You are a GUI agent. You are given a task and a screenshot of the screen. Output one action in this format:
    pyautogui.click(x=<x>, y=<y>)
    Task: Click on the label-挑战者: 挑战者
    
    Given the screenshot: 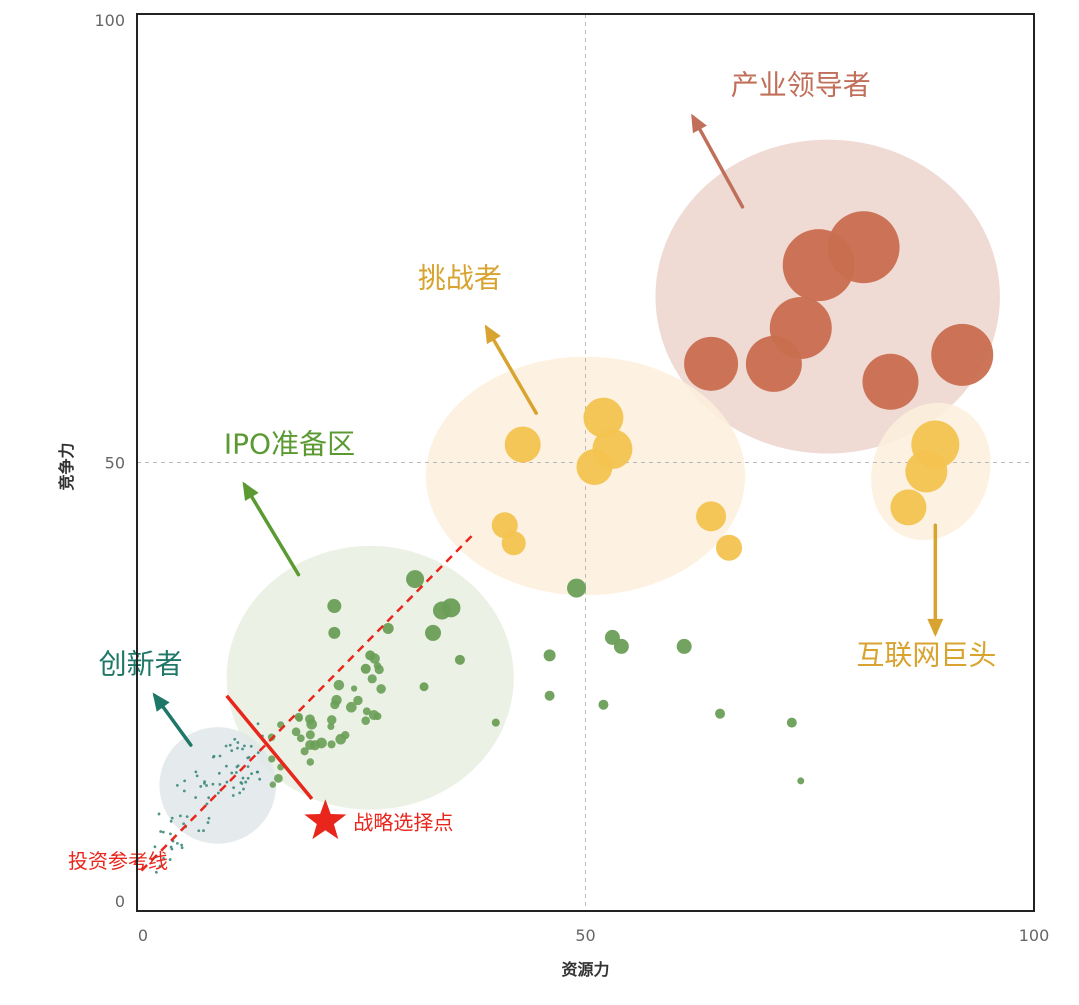 What is the action you would take?
    pyautogui.click(x=460, y=278)
    